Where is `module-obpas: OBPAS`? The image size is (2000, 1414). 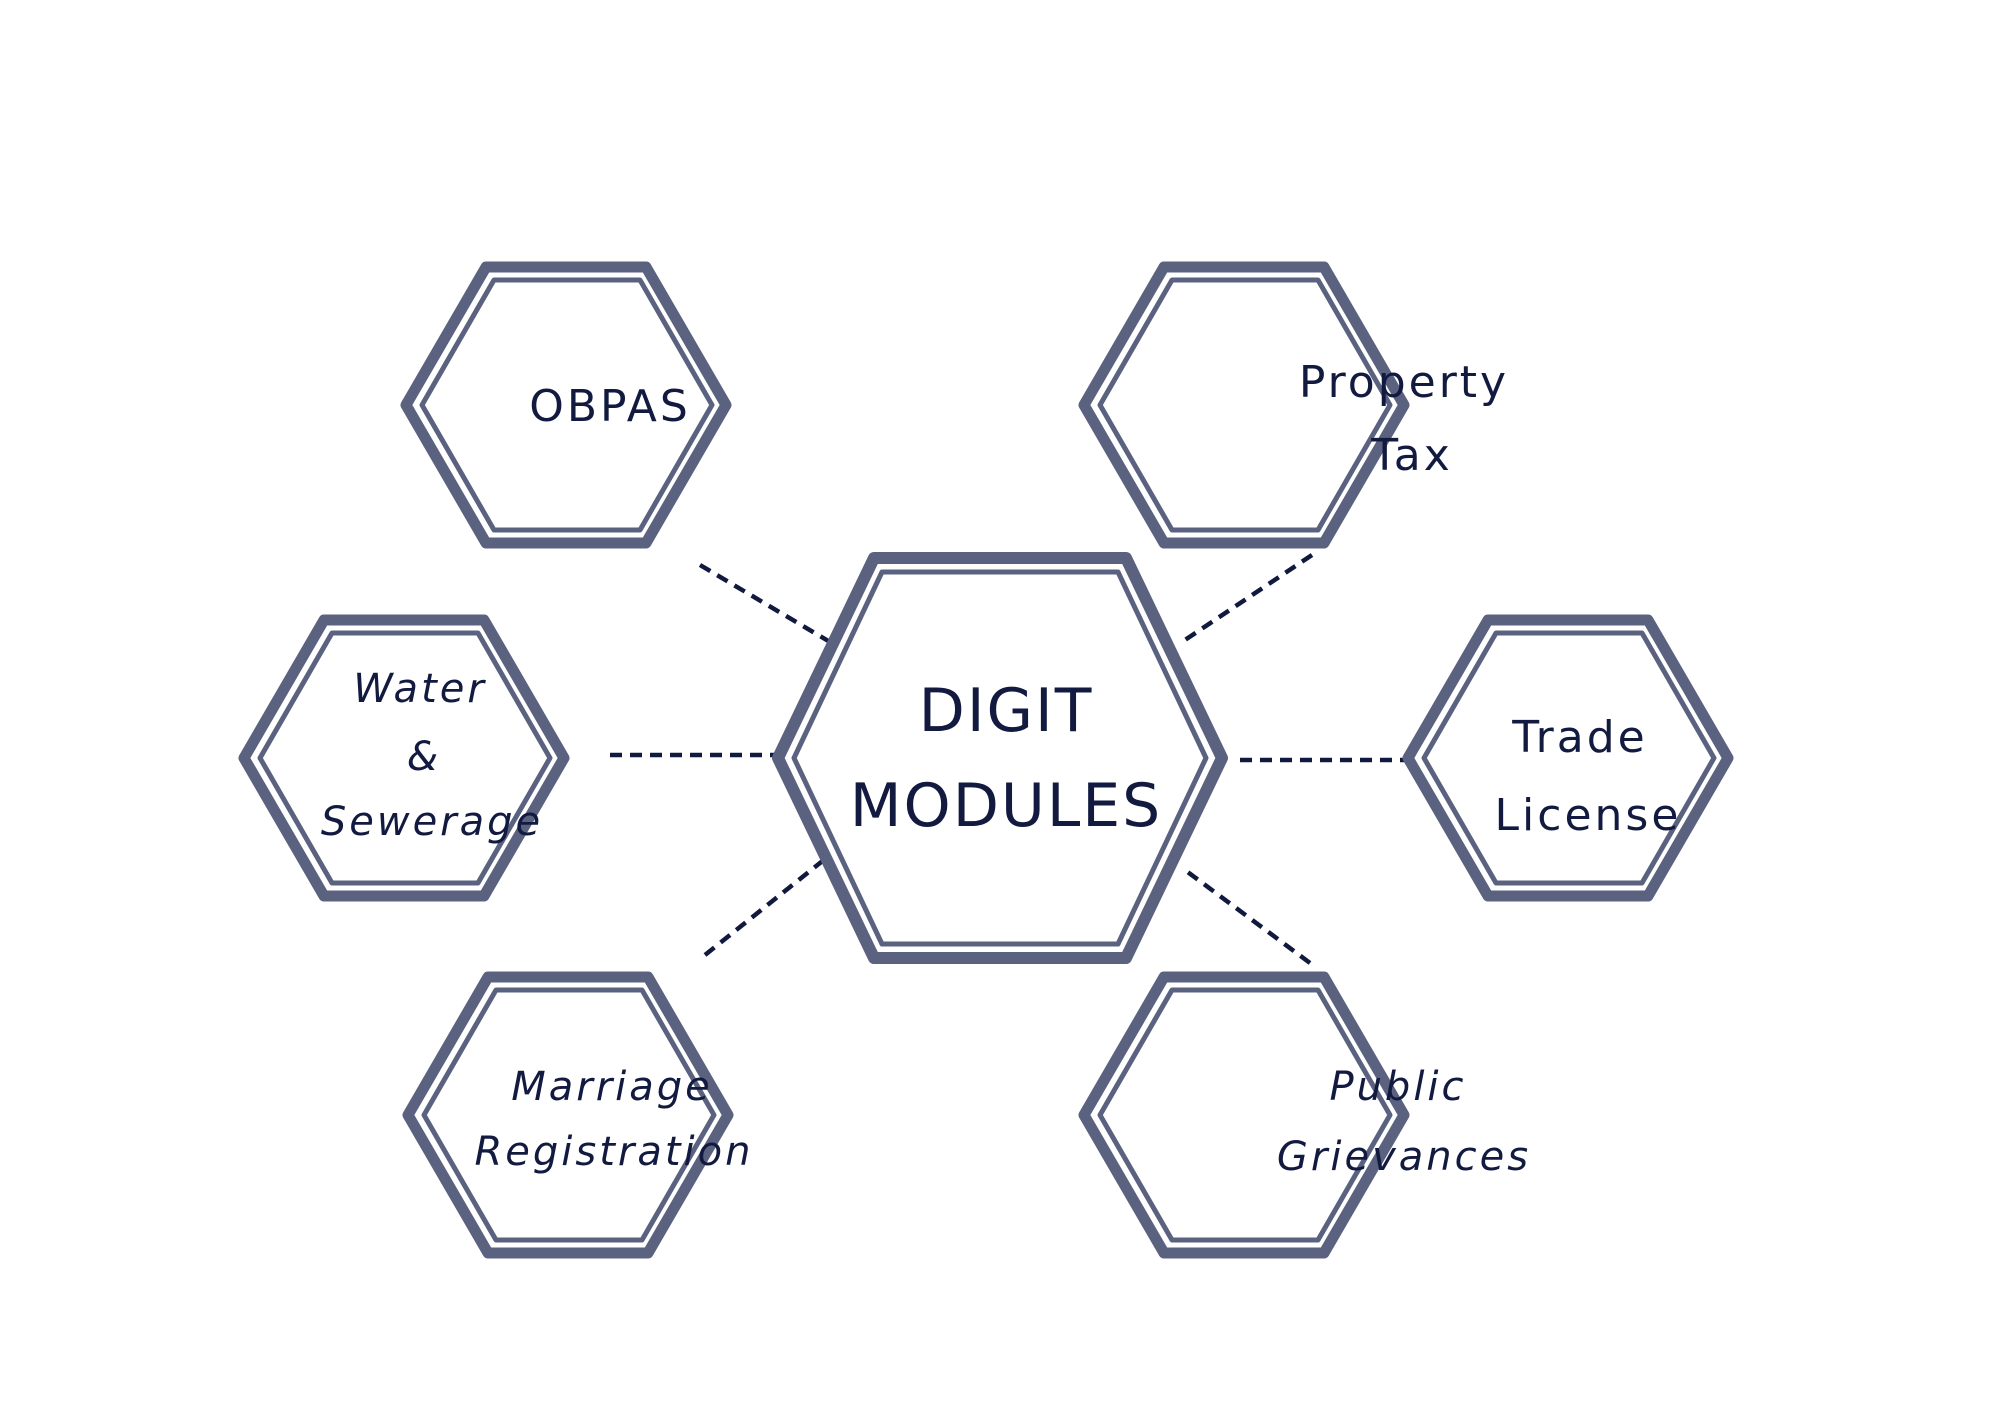
module-obpas: OBPAS is located at coordinates (566, 405).